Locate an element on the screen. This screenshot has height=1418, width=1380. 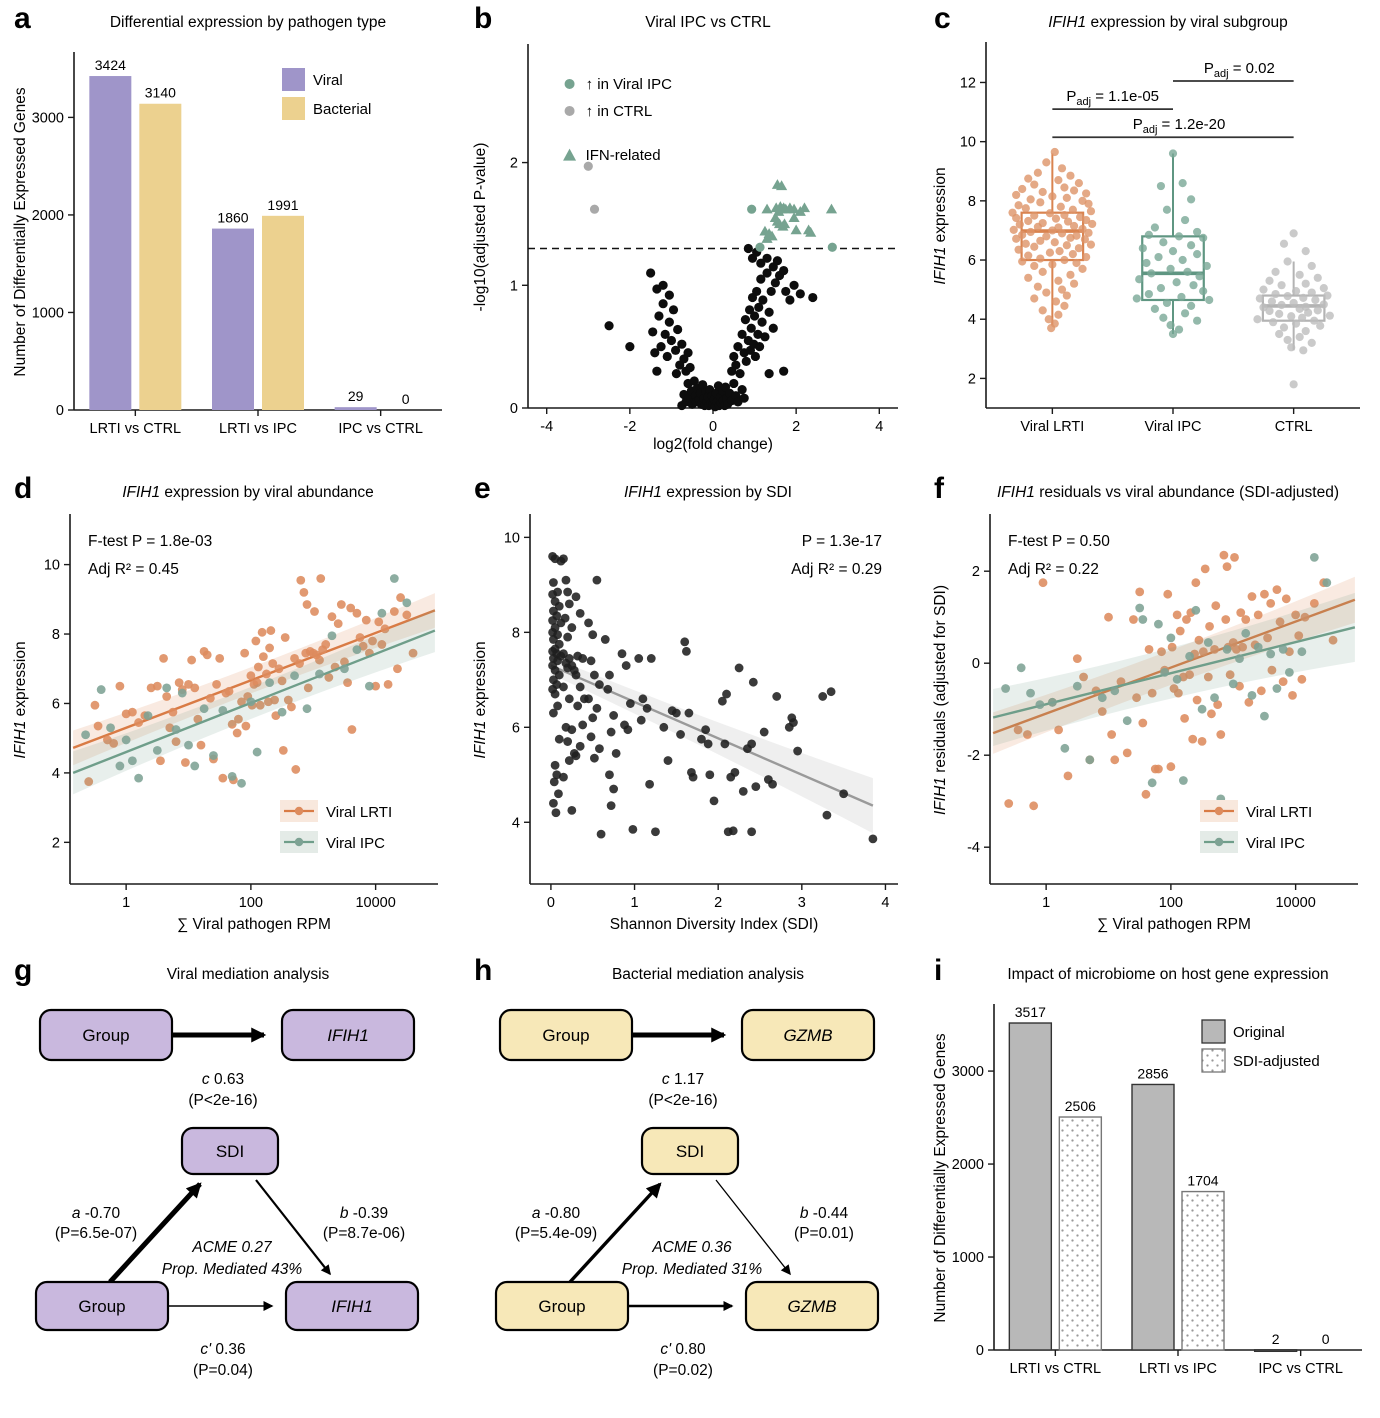
svg-text: 3000 is located at coordinates (48, 118).